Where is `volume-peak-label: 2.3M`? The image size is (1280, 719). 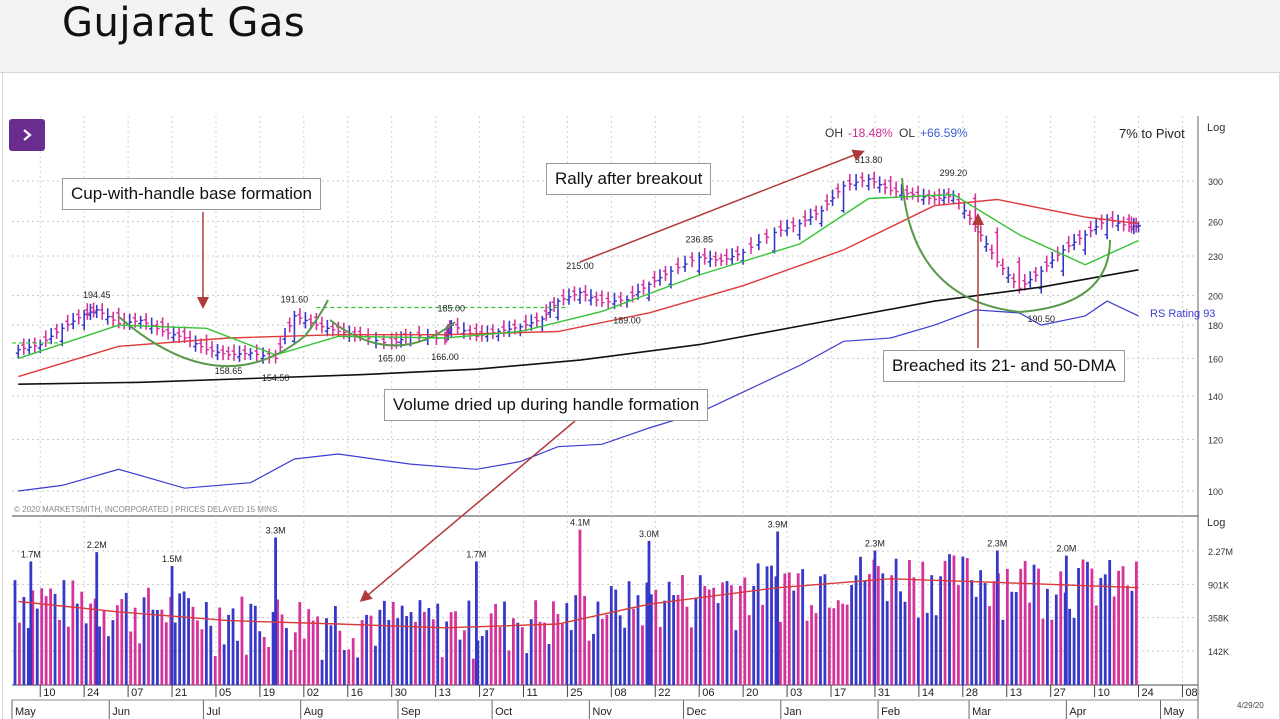 volume-peak-label: 2.3M is located at coordinates (997, 544).